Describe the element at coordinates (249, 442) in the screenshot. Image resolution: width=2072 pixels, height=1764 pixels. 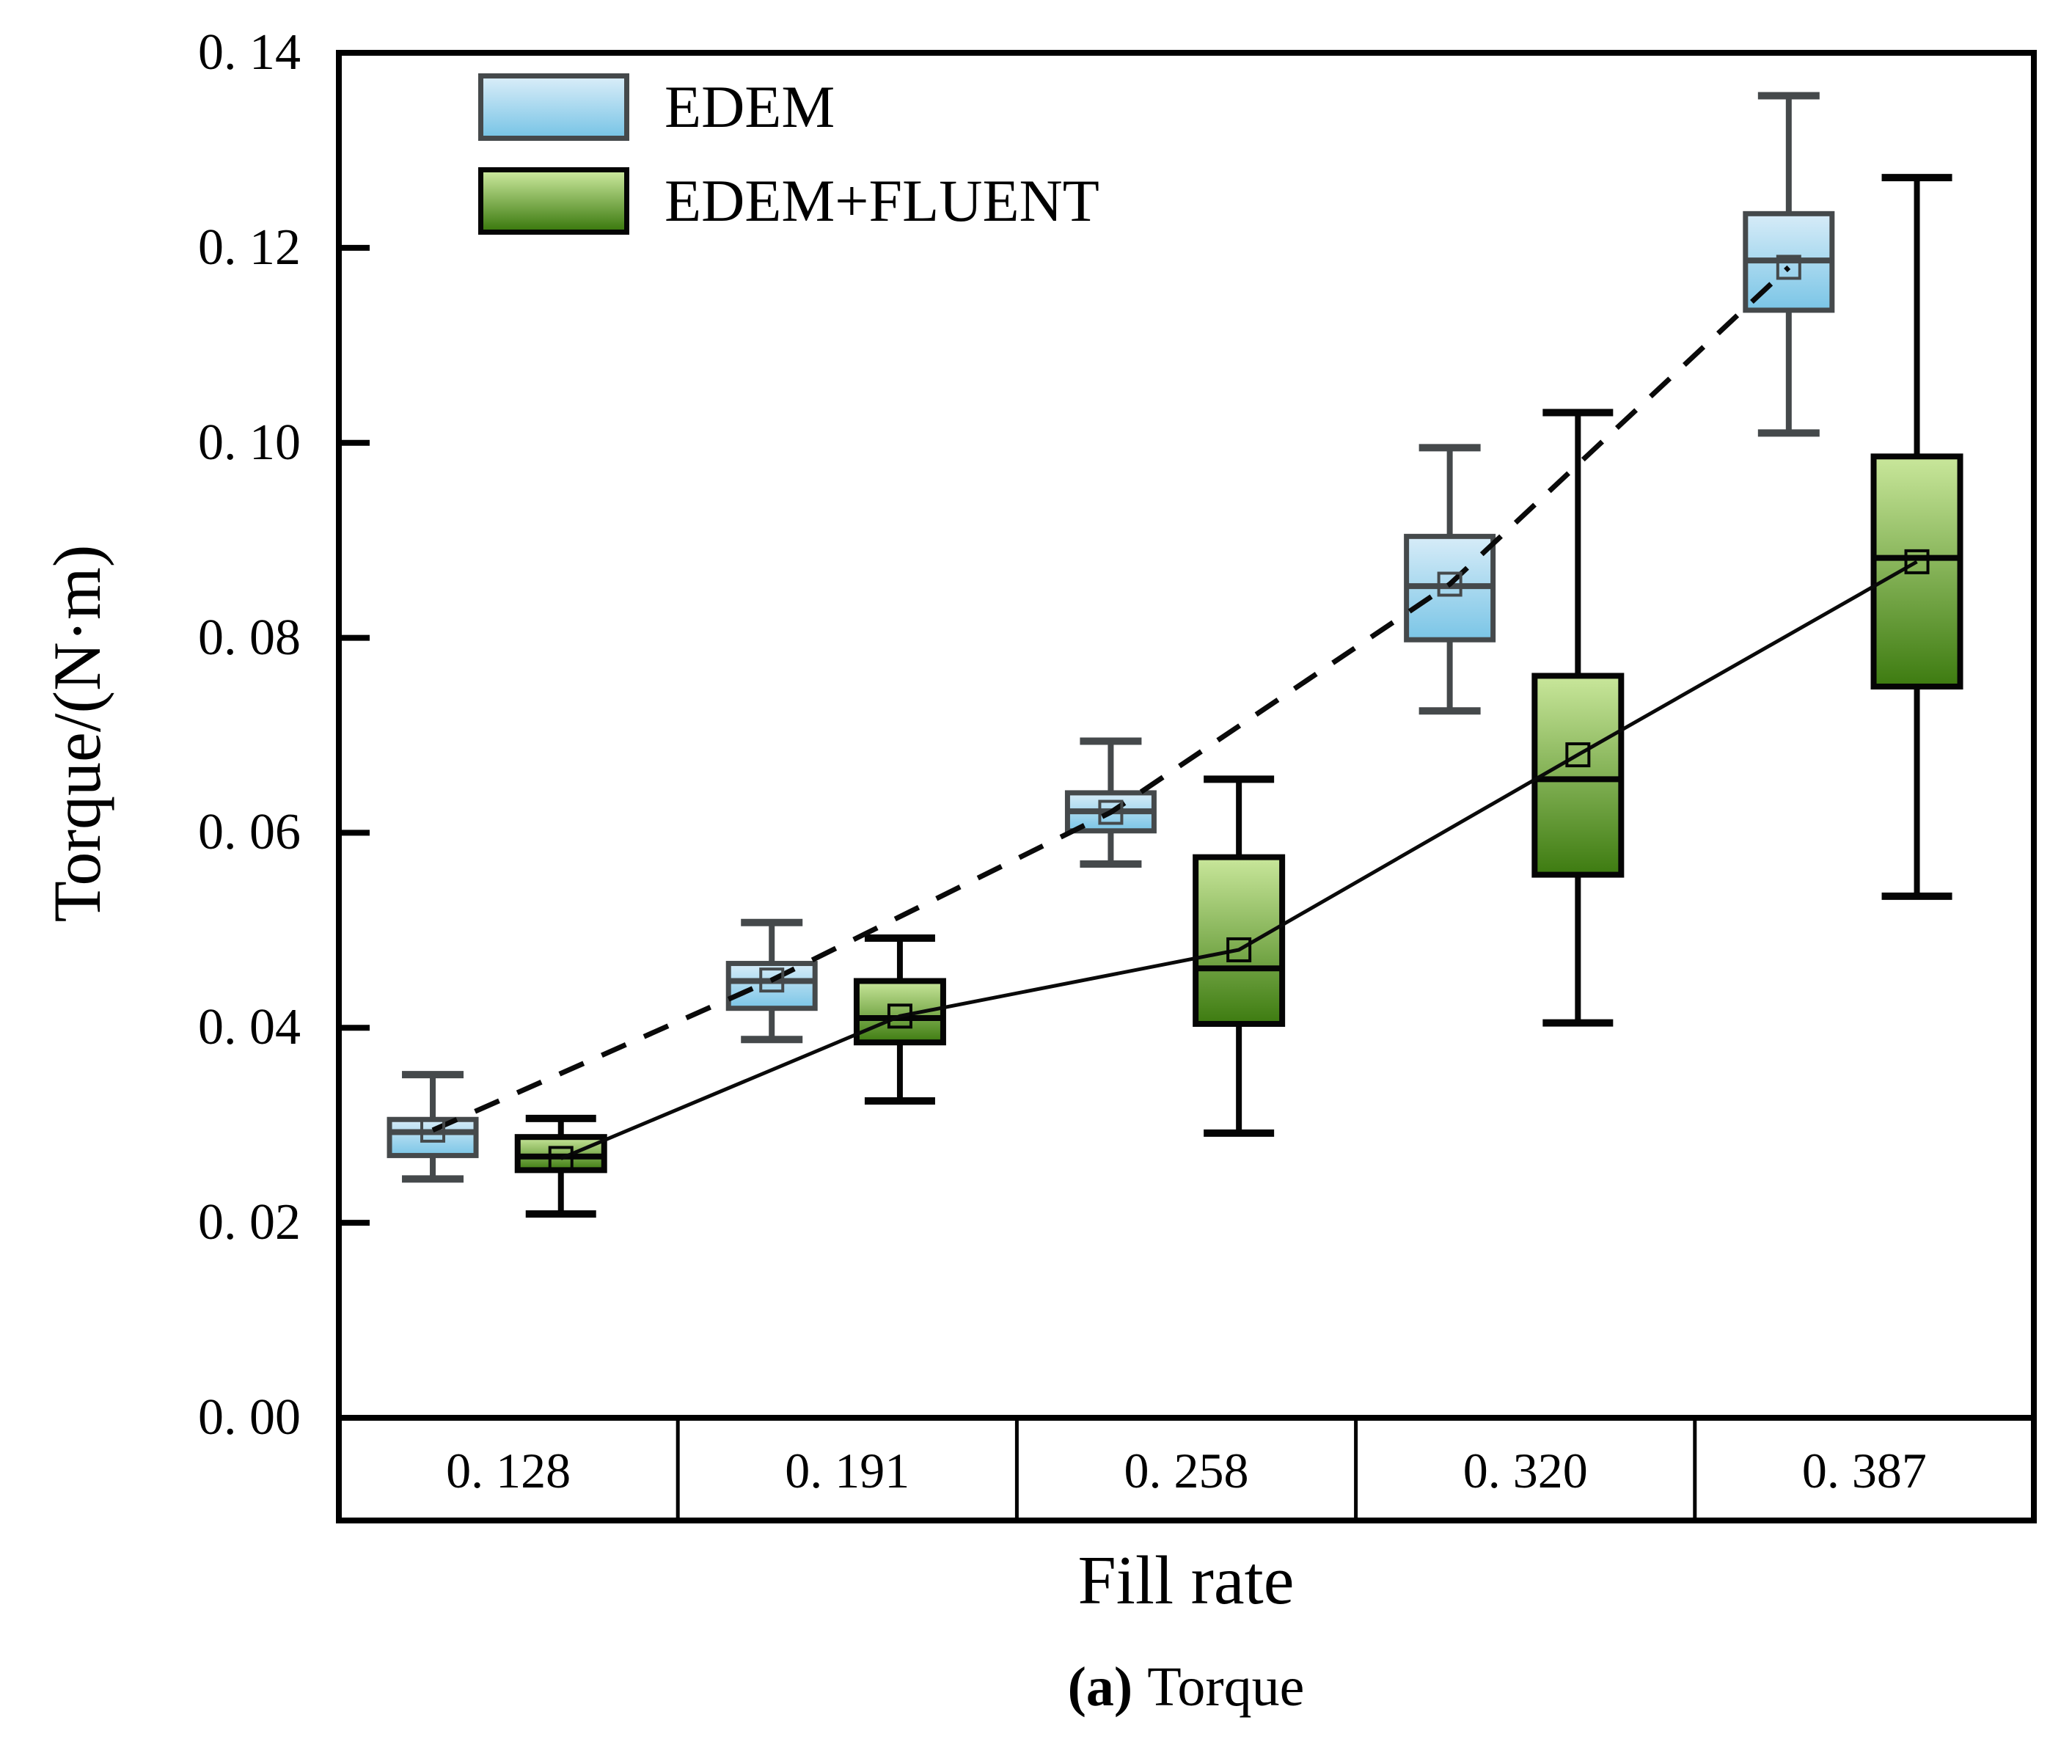
I see `y-tick-label: 0. 10` at that location.